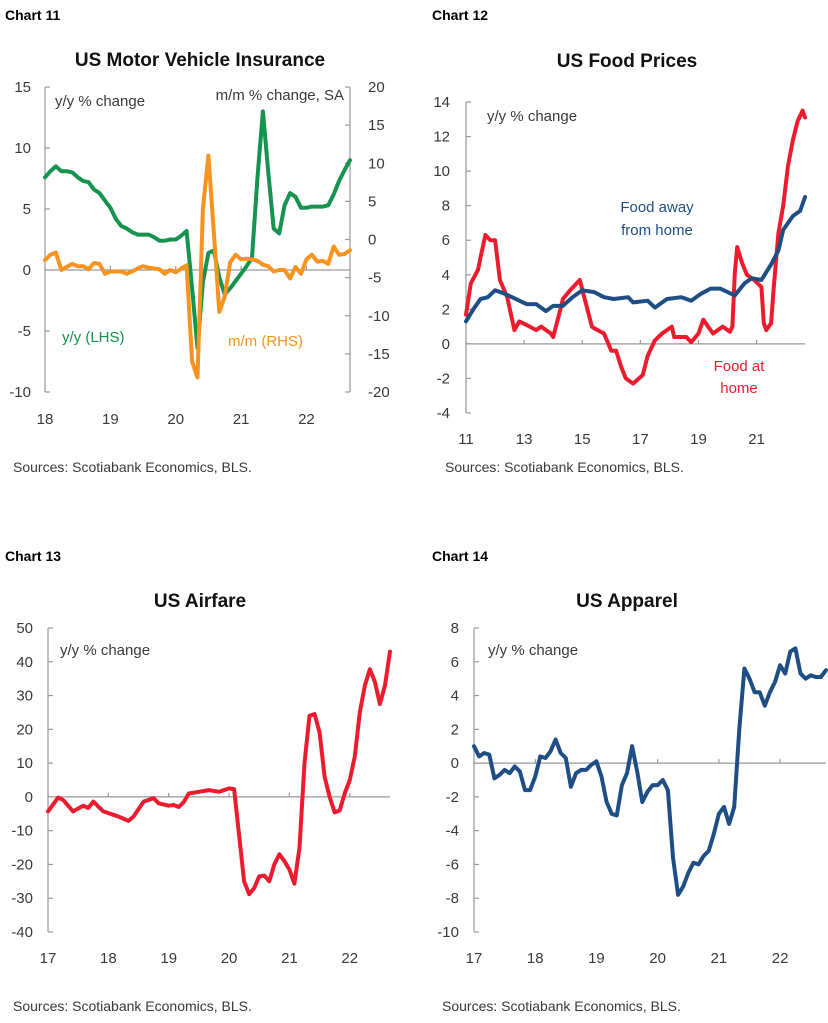  Describe the element at coordinates (379, 392) in the screenshot. I see `y2-tick-label: -20` at that location.